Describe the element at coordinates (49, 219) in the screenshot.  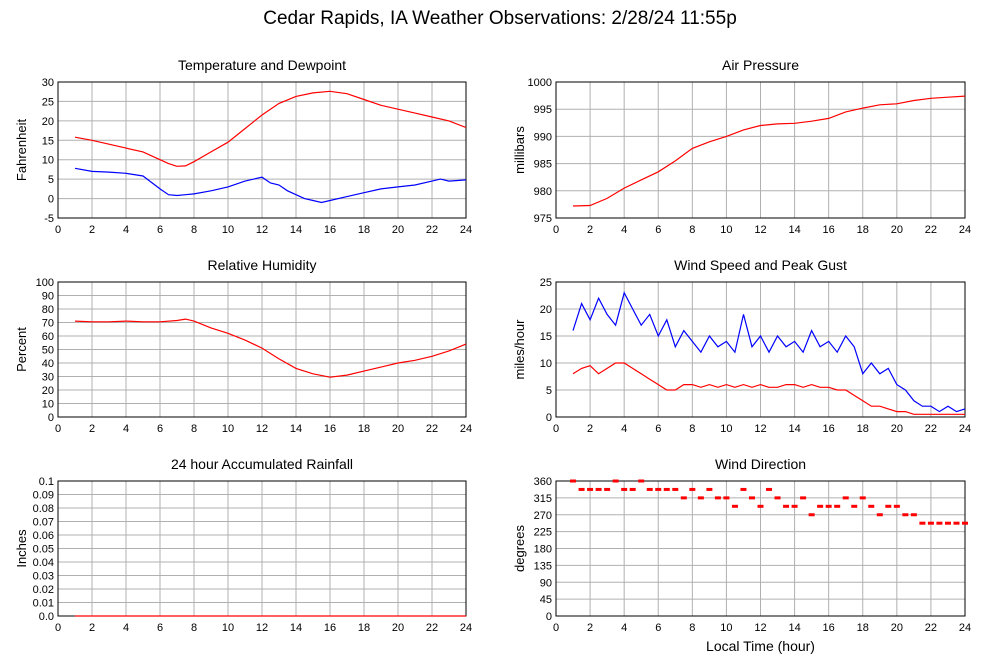
I see `y-tick-label: -5` at that location.